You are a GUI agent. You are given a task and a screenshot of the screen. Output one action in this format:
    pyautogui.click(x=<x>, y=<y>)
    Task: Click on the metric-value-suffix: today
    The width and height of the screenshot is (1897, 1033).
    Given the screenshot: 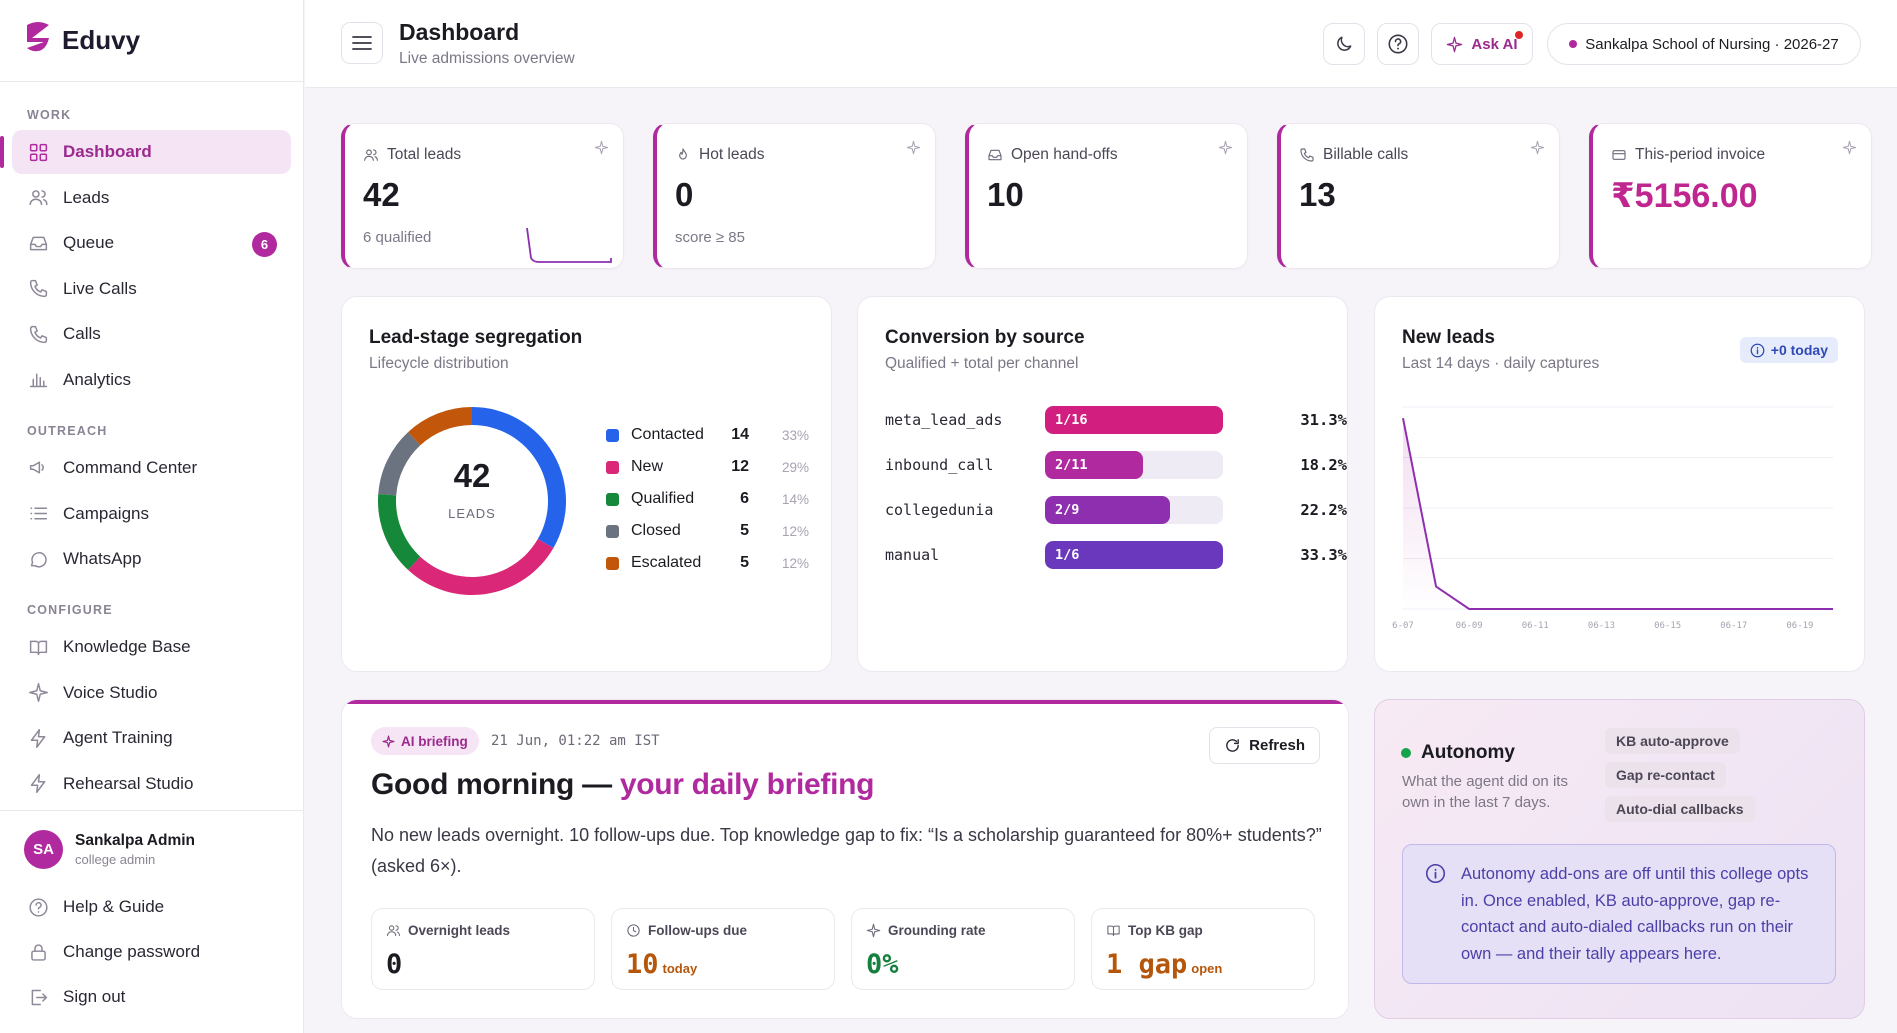 What is the action you would take?
    pyautogui.click(x=680, y=968)
    